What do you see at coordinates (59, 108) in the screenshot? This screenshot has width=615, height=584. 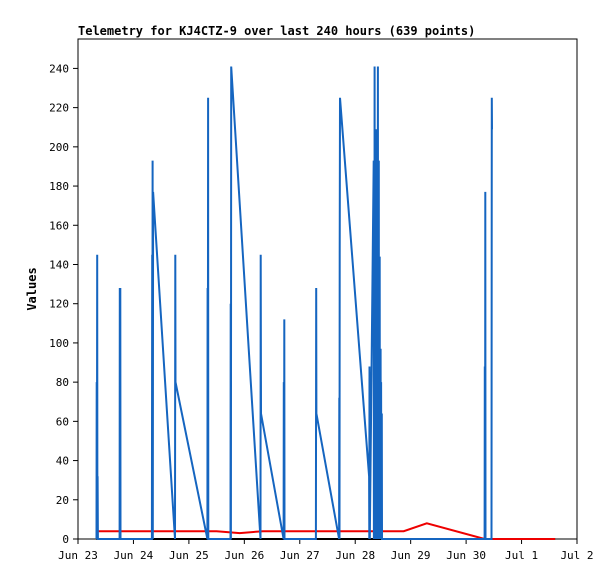 I see `y-tick-label: 220` at bounding box center [59, 108].